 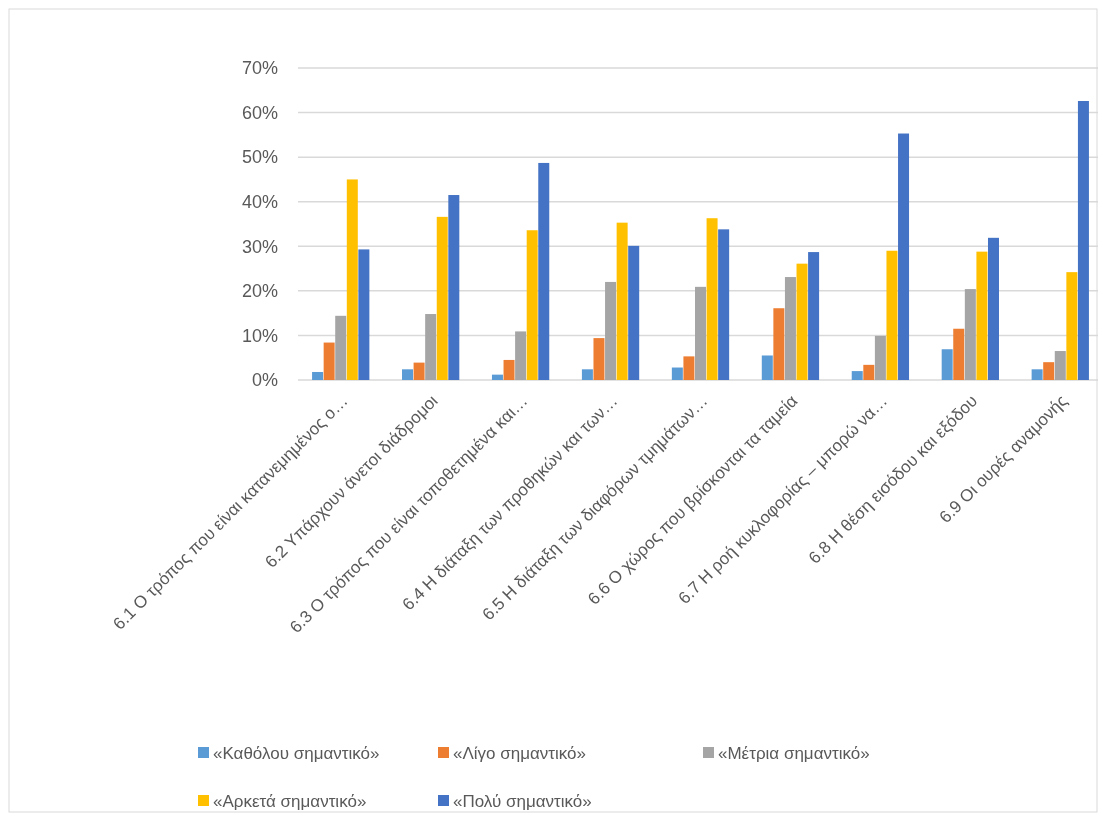 What do you see at coordinates (520, 753) in the screenshot?
I see `legend-label: «Λίγο σημαντικό»` at bounding box center [520, 753].